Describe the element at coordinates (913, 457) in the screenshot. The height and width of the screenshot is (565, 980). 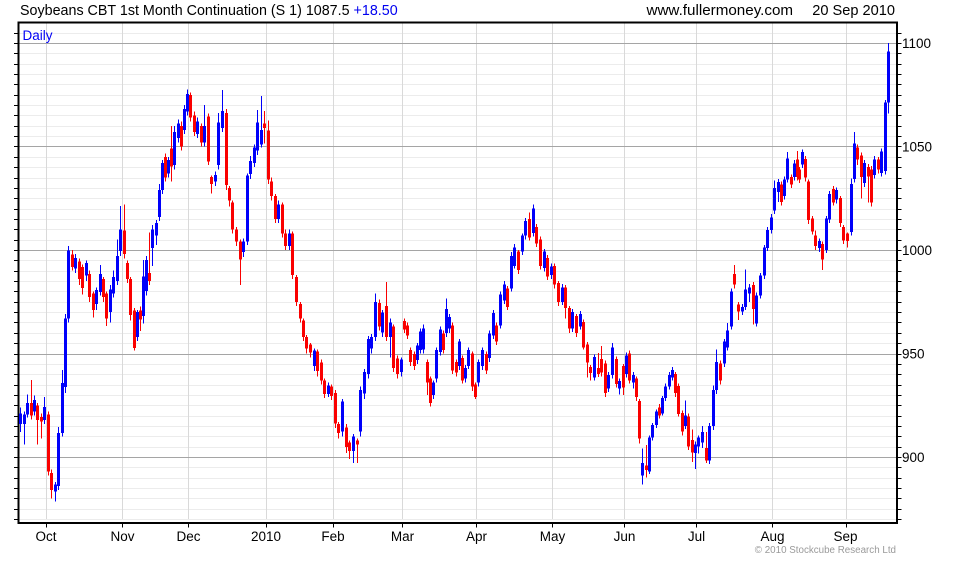
I see `svg-text: 900` at that location.